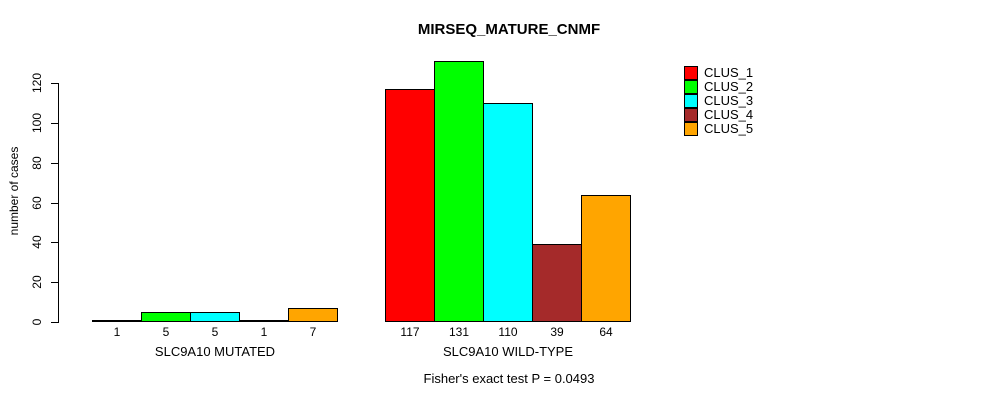 This screenshot has width=990, height=400. I want to click on y-tick-label: 0, so click(37, 322).